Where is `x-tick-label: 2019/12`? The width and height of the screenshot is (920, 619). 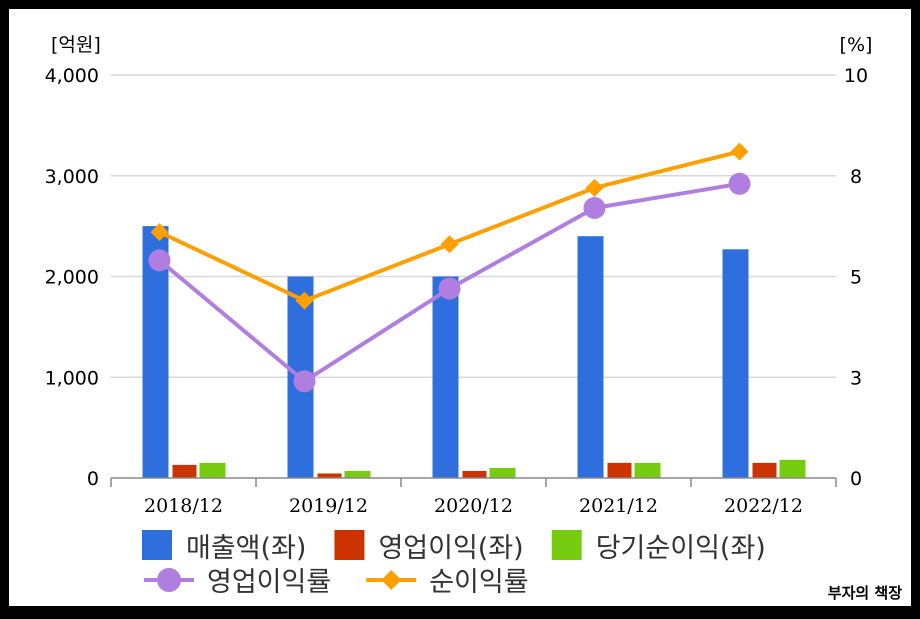
x-tick-label: 2019/12 is located at coordinates (328, 506).